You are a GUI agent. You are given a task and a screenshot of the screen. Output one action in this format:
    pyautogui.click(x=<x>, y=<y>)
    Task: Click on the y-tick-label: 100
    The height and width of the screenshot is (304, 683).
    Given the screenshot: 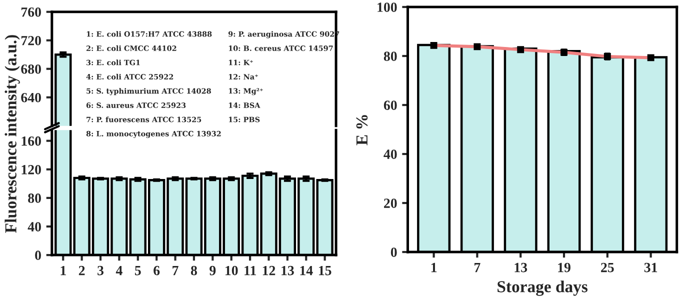 What is the action you would take?
    pyautogui.click(x=387, y=7)
    